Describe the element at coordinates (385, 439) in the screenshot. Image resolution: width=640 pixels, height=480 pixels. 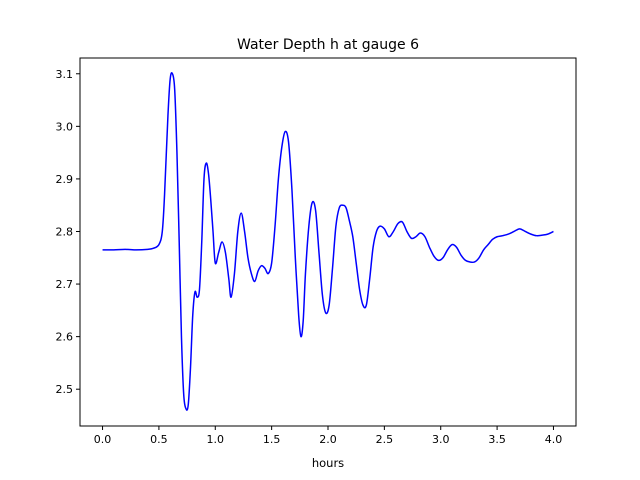
I see `x-tick-label: 2.5` at that location.